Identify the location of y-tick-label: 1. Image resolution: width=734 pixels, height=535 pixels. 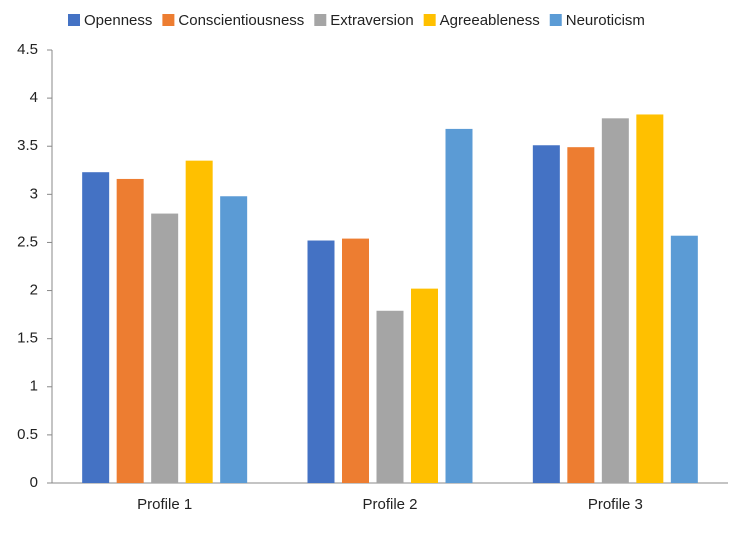
(34, 386).